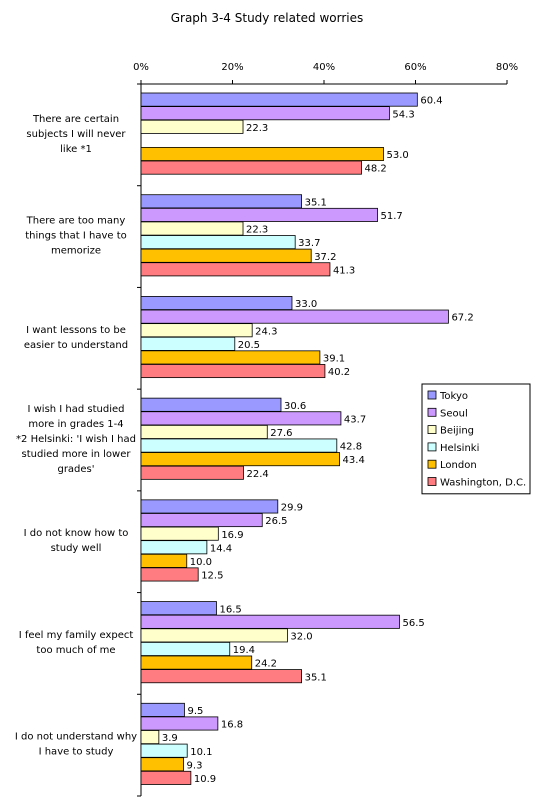 The image size is (535, 810). I want to click on category-label: I feel my family expect too much of me, so click(76, 643).